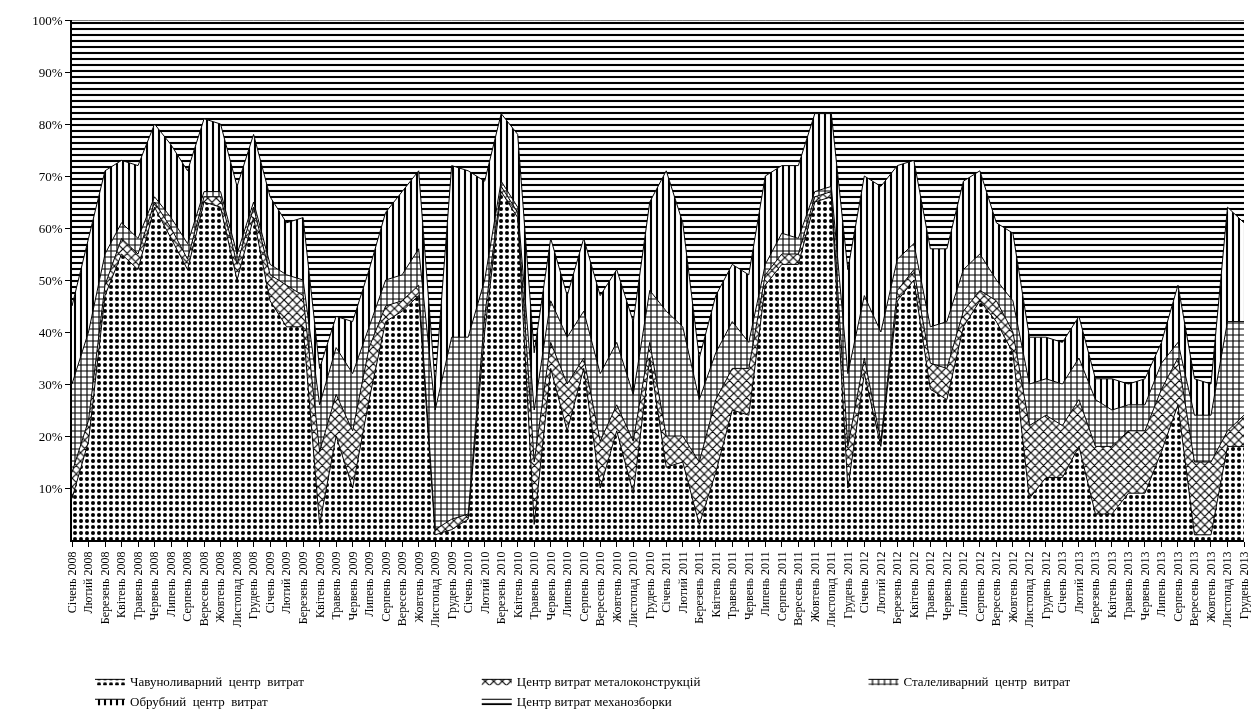 This screenshot has width=1256, height=720. I want to click on x-tick-label: Листопад 2009, so click(435, 589).